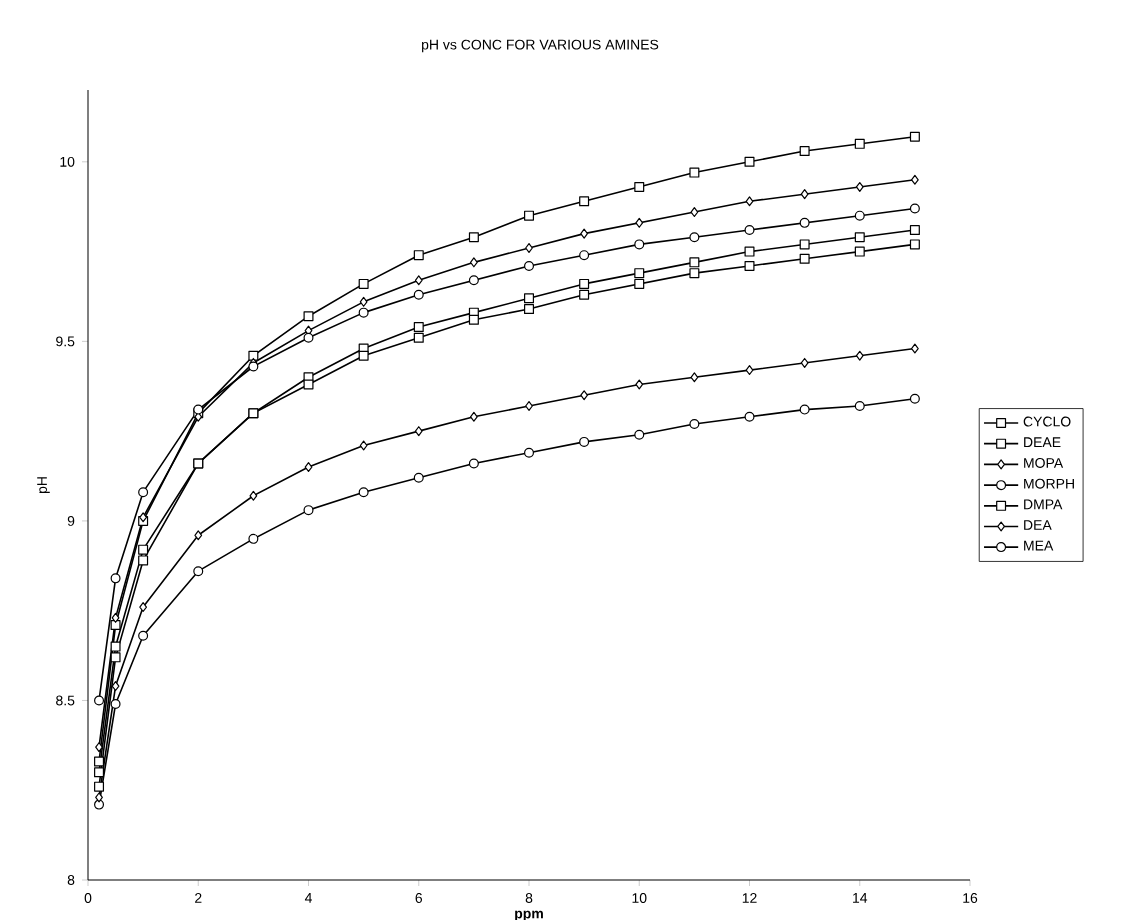  I want to click on x-tick-label: 16, so click(970, 898).